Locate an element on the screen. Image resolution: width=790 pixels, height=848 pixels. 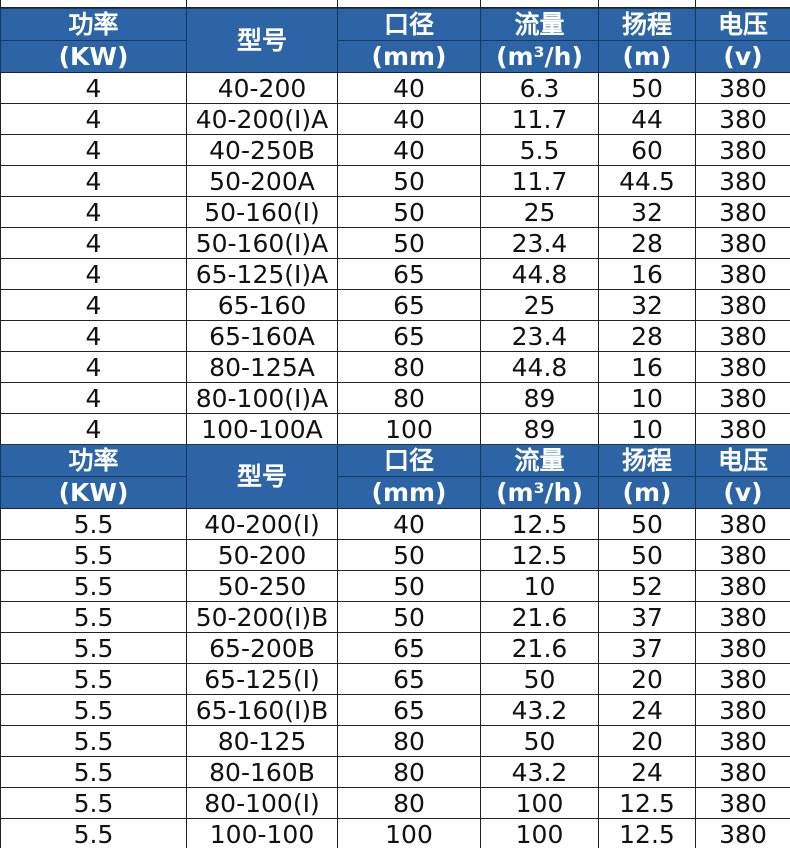
header-cell: 扬程 (m) is located at coordinates (647, 476).